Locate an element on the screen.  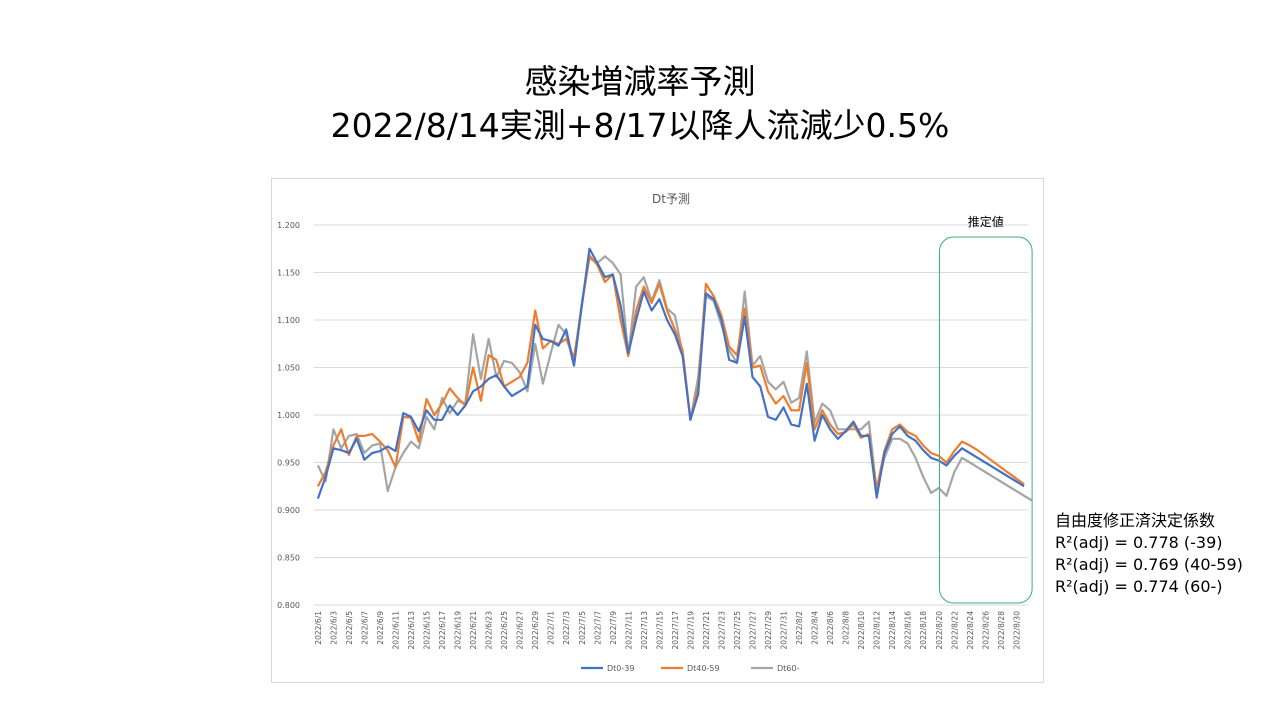
x-tick-label: 2022/7/9 is located at coordinates (613, 628).